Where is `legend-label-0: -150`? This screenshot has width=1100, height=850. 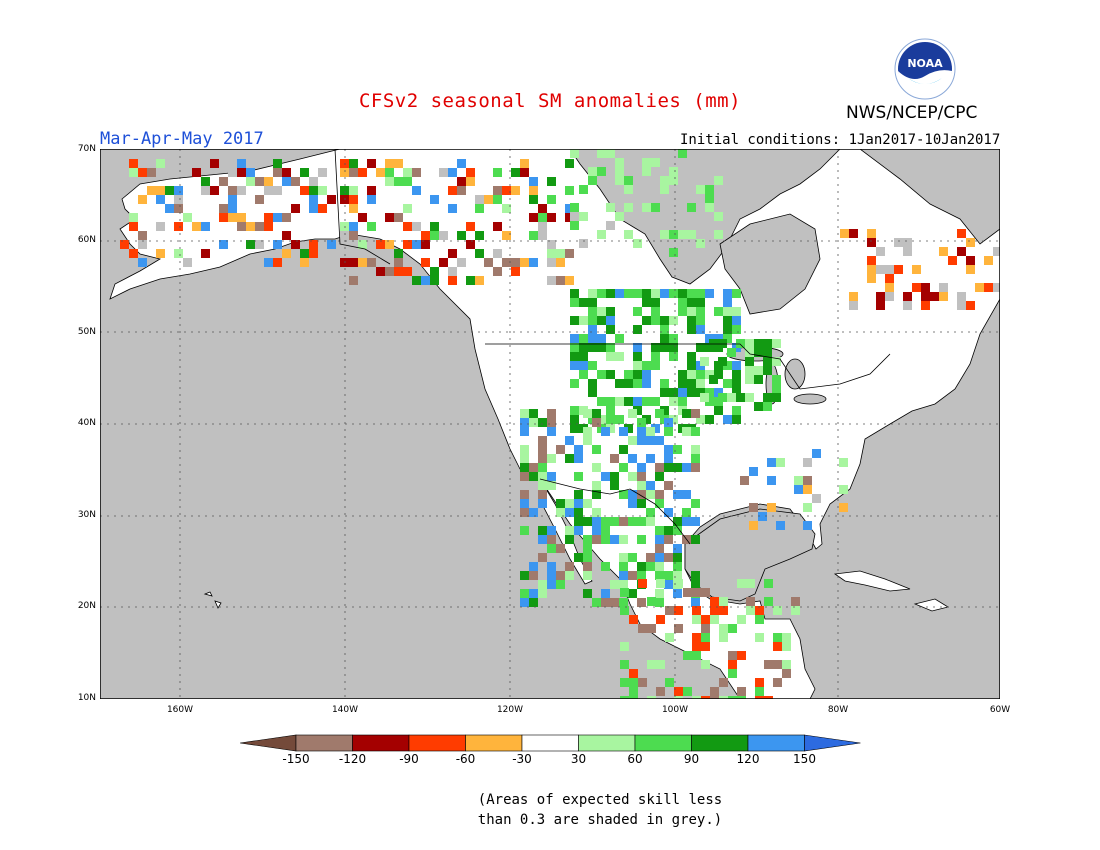
legend-label-0: -150 is located at coordinates (296, 759).